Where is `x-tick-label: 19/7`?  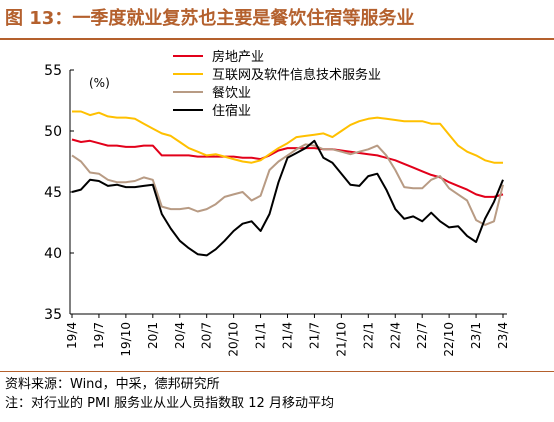
x-tick-label: 19/7 is located at coordinates (99, 335).